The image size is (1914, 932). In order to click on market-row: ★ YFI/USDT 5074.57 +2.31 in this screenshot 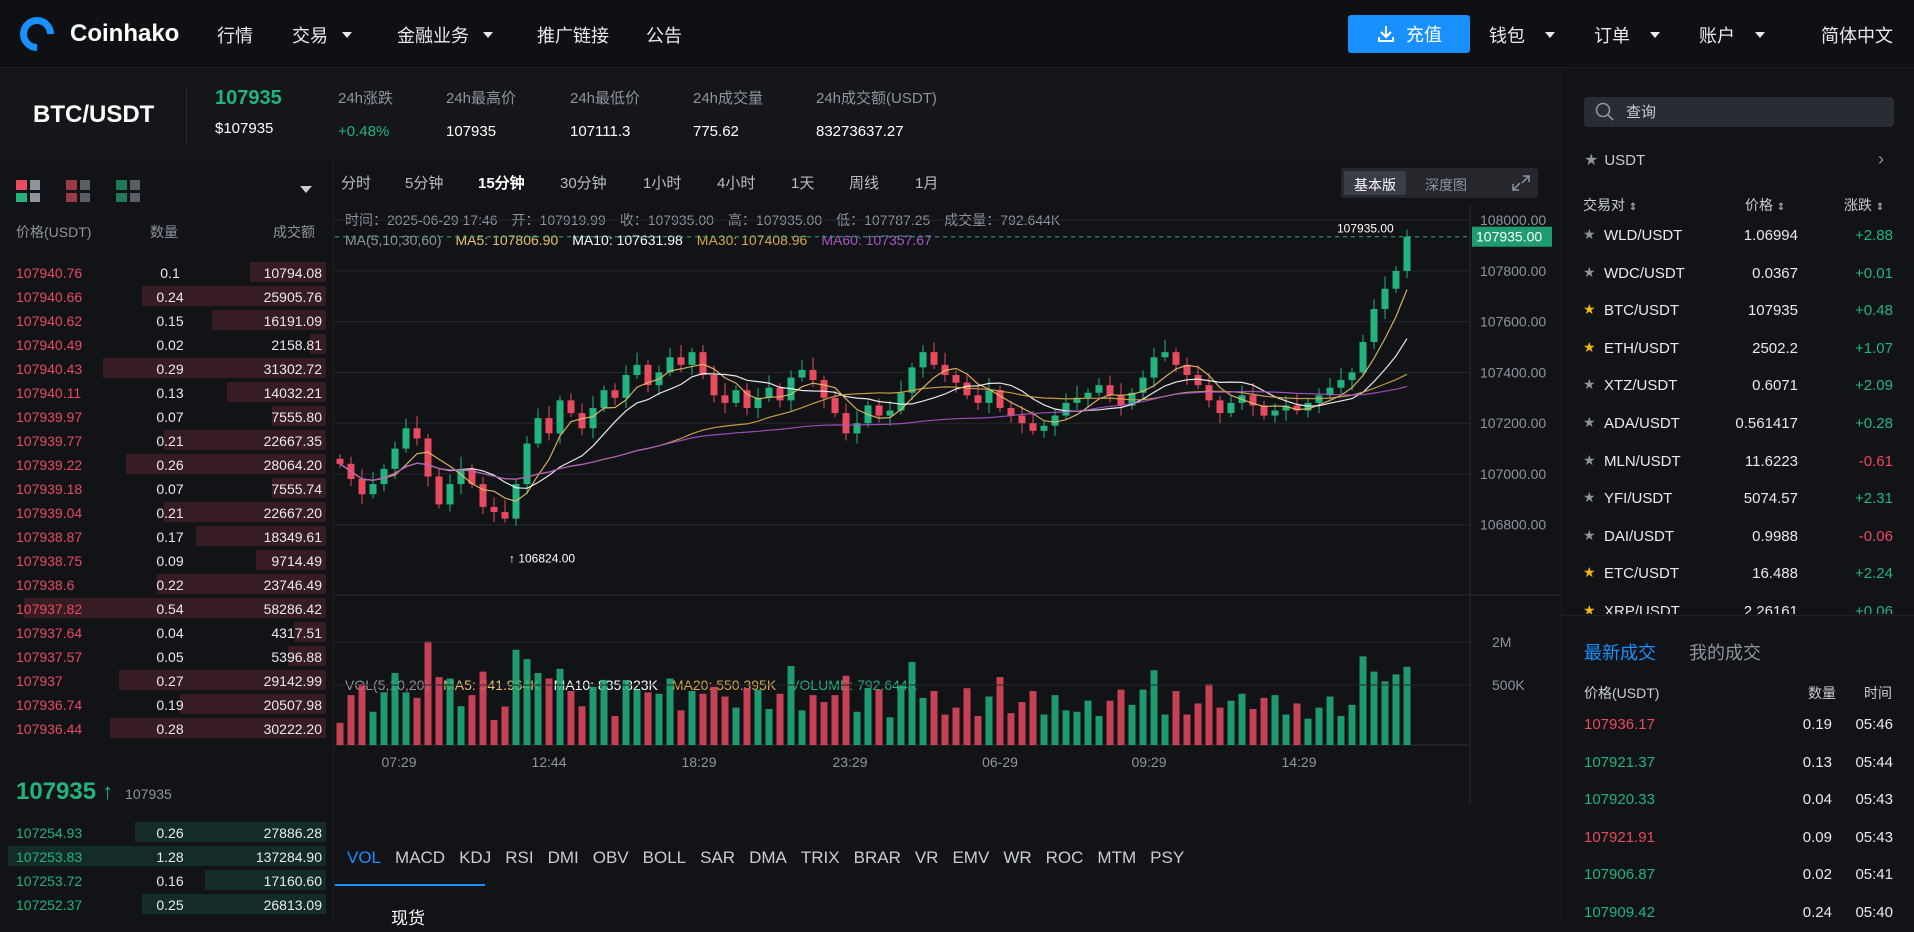, I will do `click(1738, 500)`.